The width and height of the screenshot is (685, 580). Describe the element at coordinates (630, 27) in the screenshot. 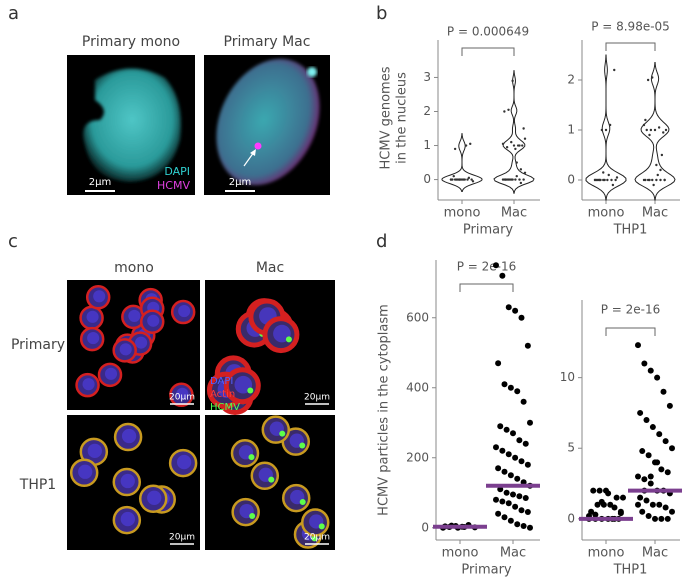

I see `p-value: P = 8.98e-05` at that location.